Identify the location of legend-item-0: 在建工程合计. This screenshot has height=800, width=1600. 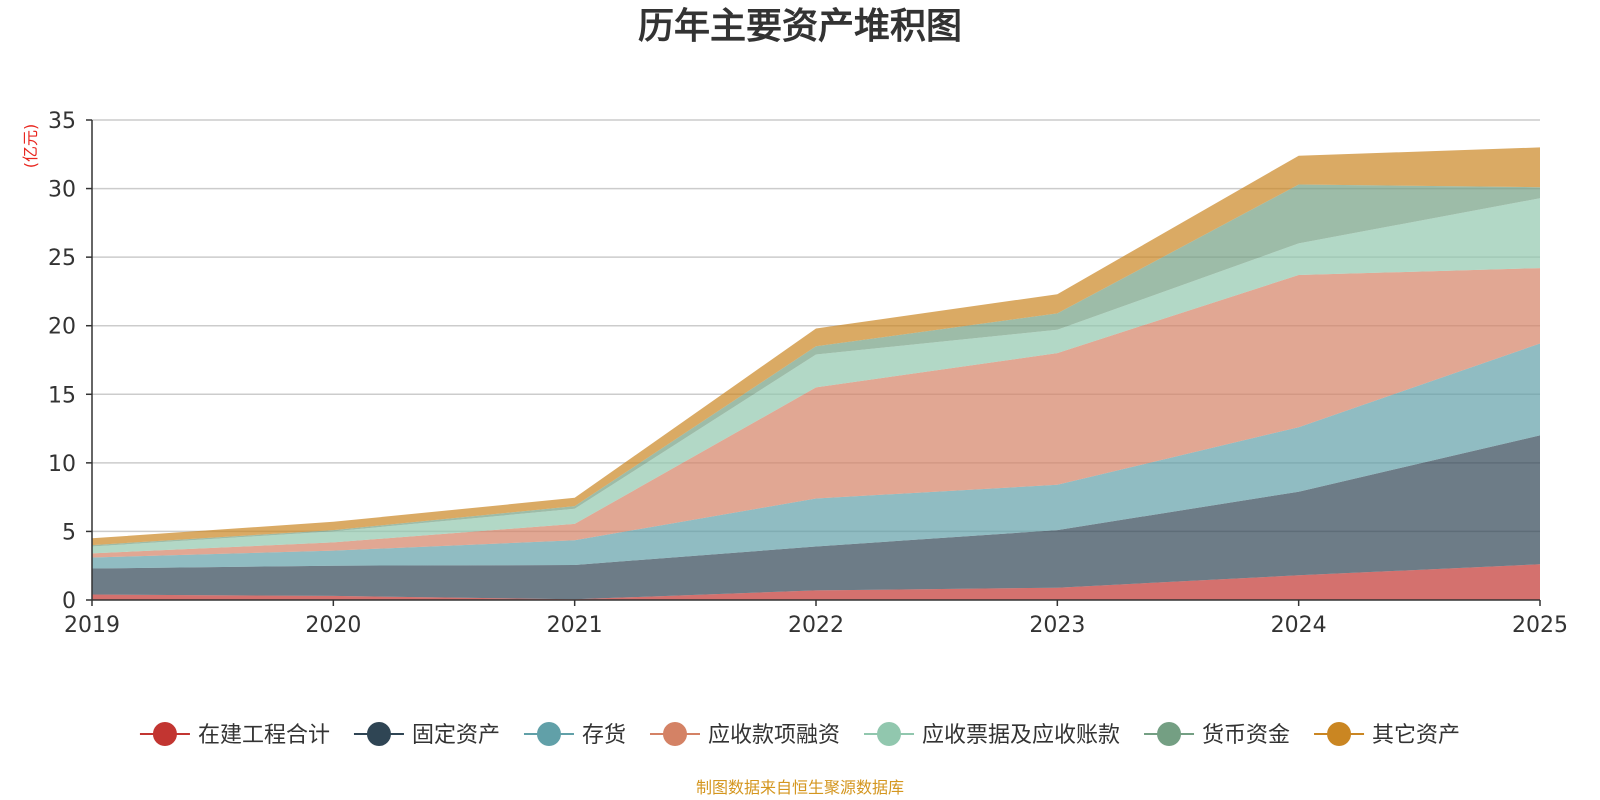
(234, 735).